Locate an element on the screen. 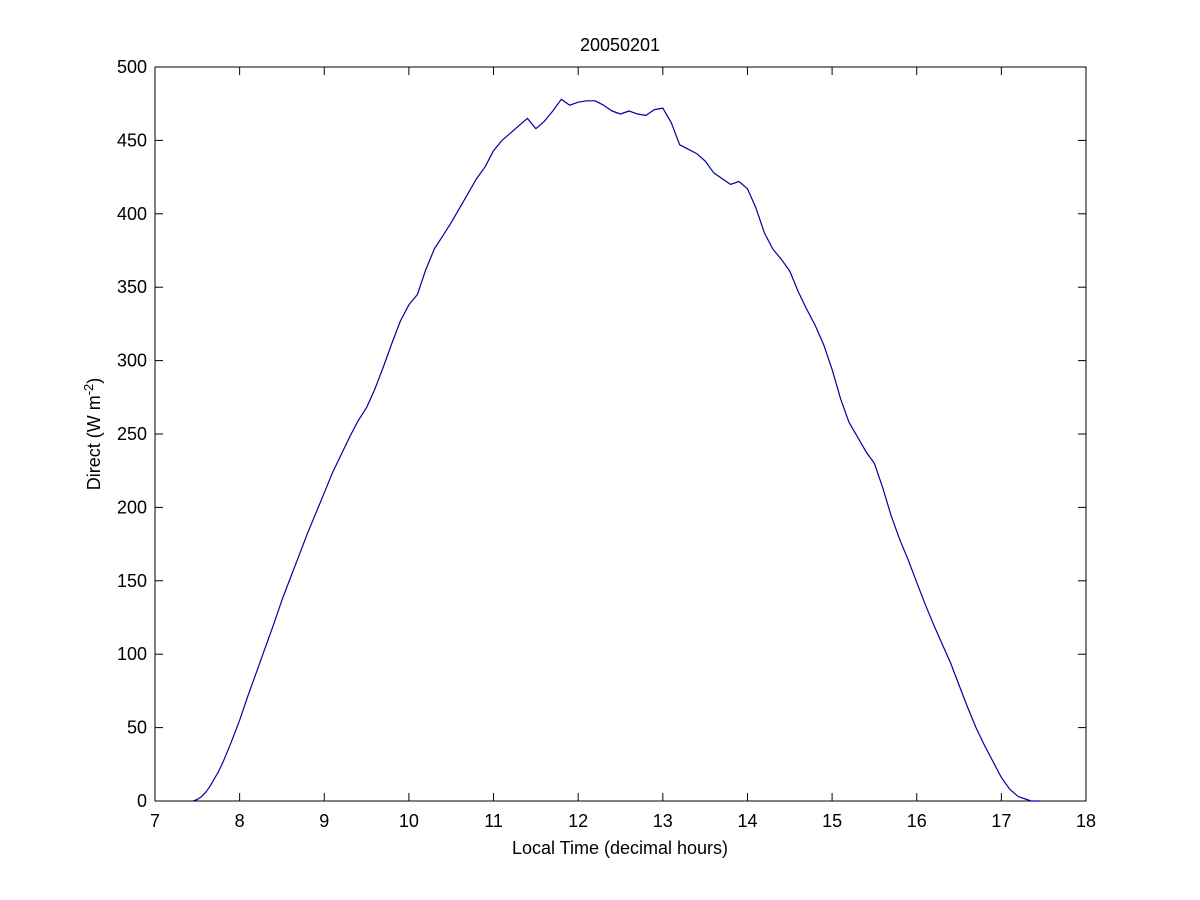 The width and height of the screenshot is (1200, 900). chart-title: 20050201 is located at coordinates (620, 45).